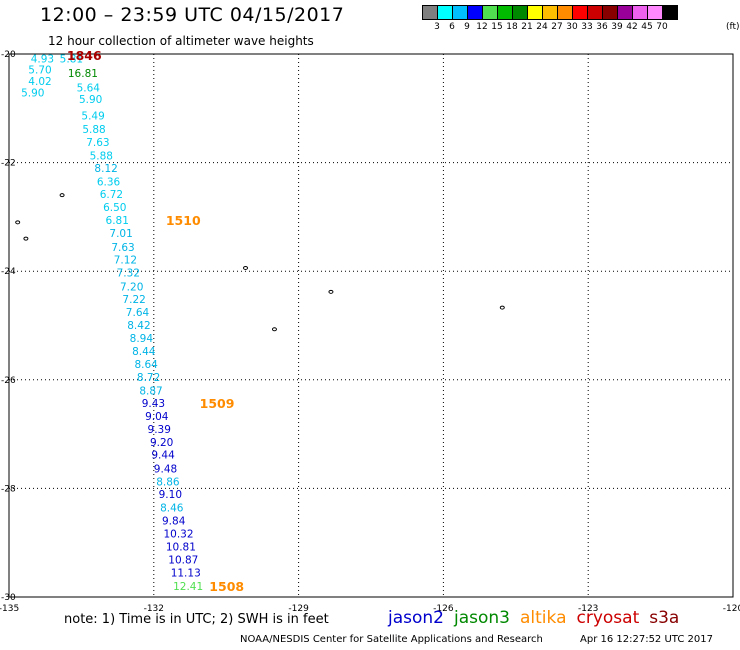 The height and width of the screenshot is (650, 740). Describe the element at coordinates (178, 534) in the screenshot. I see `wave-height-label: 10.32` at that location.